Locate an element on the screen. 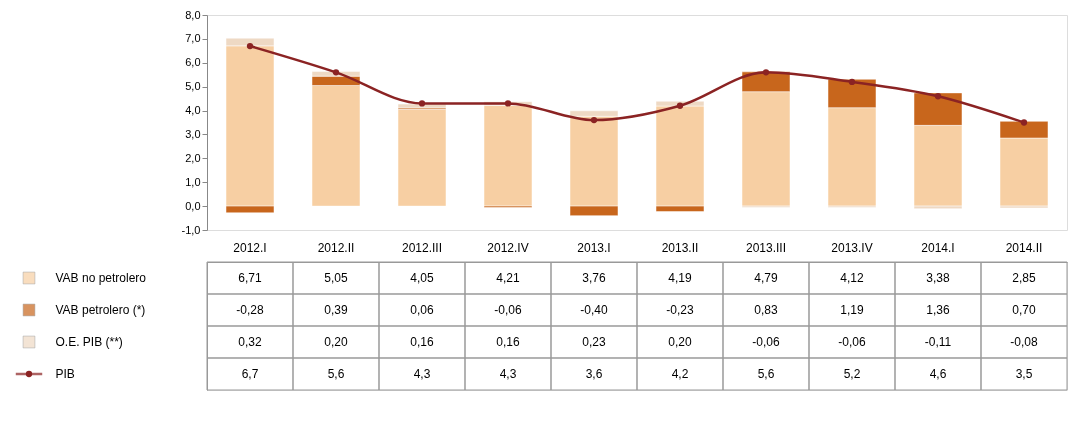 This screenshot has width=1080, height=432. legend-label: VAB petrolero (*) is located at coordinates (100, 310).